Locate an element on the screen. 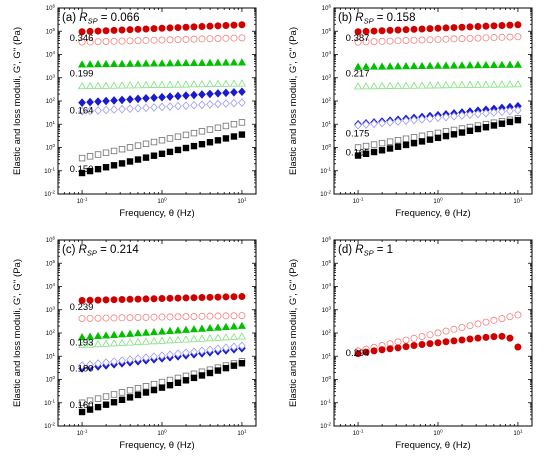  y-tick-label: 10⁰ is located at coordinates (51, 147).